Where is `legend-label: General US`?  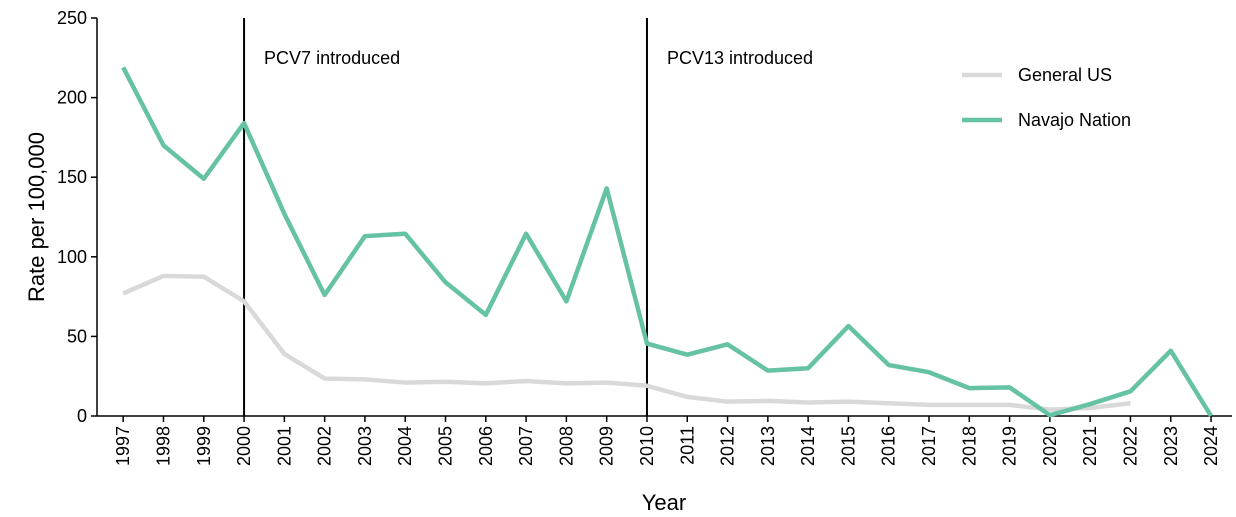 legend-label: General US is located at coordinates (1065, 75).